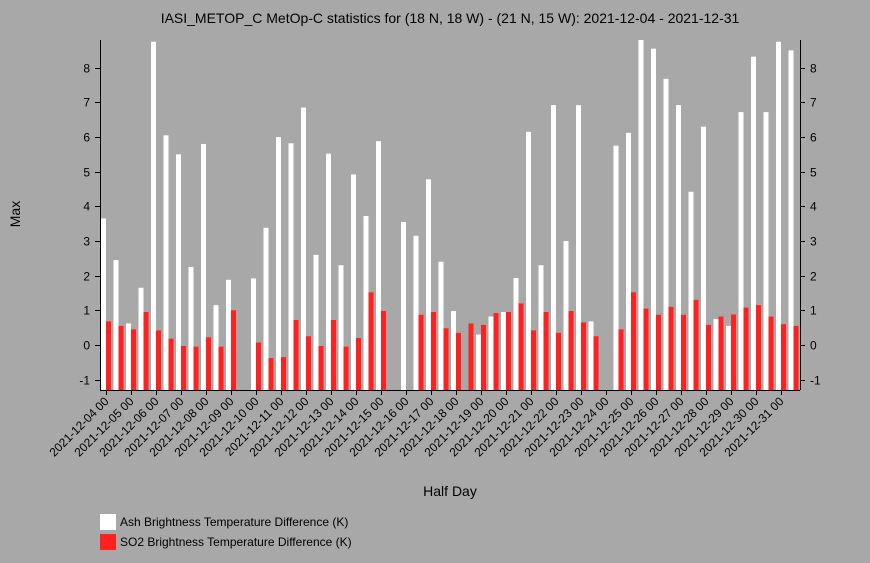 The image size is (870, 563). Describe the element at coordinates (108, 542) in the screenshot. I see `legend-swatch-so2` at that location.